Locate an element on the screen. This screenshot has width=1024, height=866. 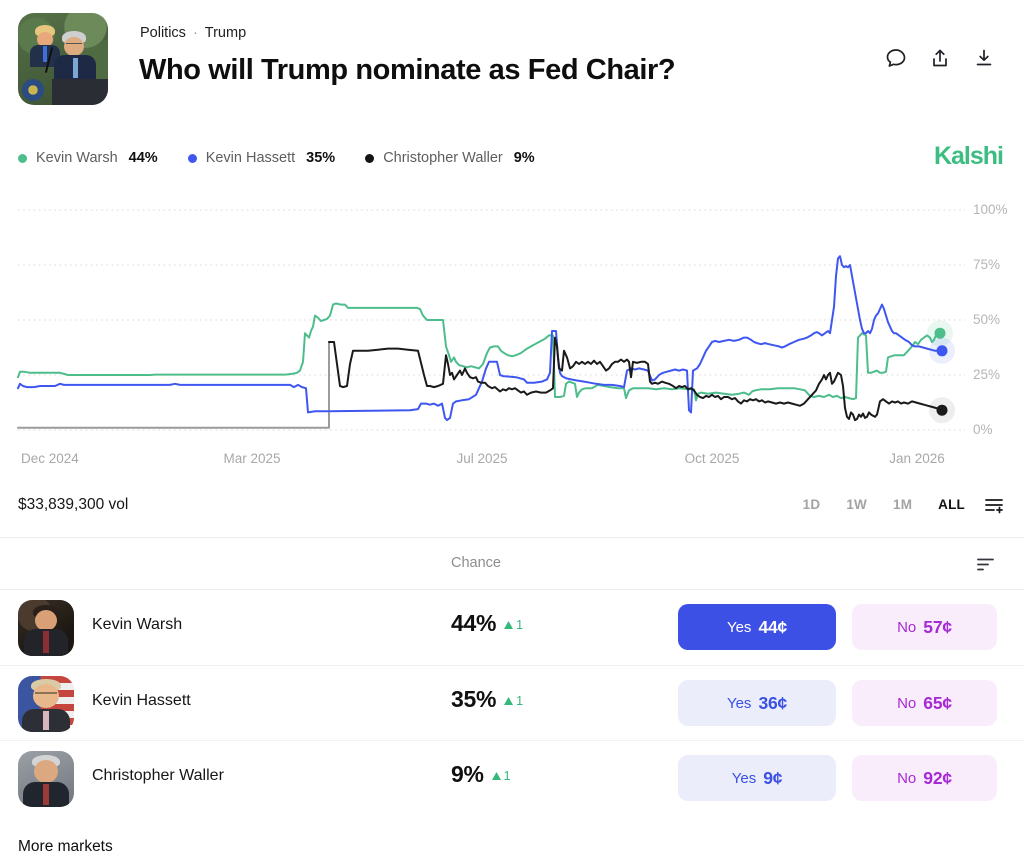
legend-item-kevin-warsh: Kevin Warsh 44% is located at coordinates (88, 158).